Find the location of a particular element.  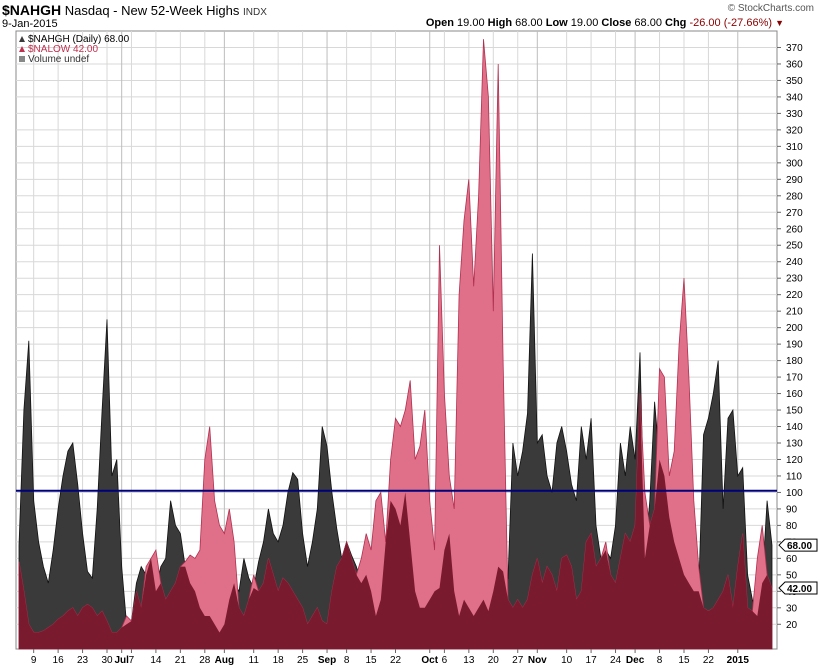

low-value: 19.00 is located at coordinates (584, 23).